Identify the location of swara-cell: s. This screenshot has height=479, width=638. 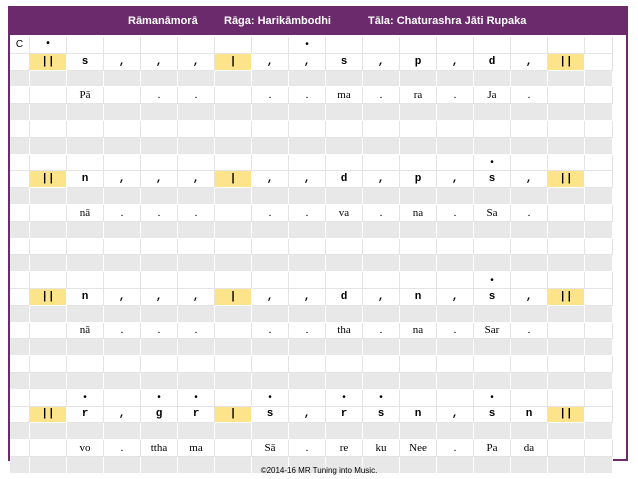
(344, 62).